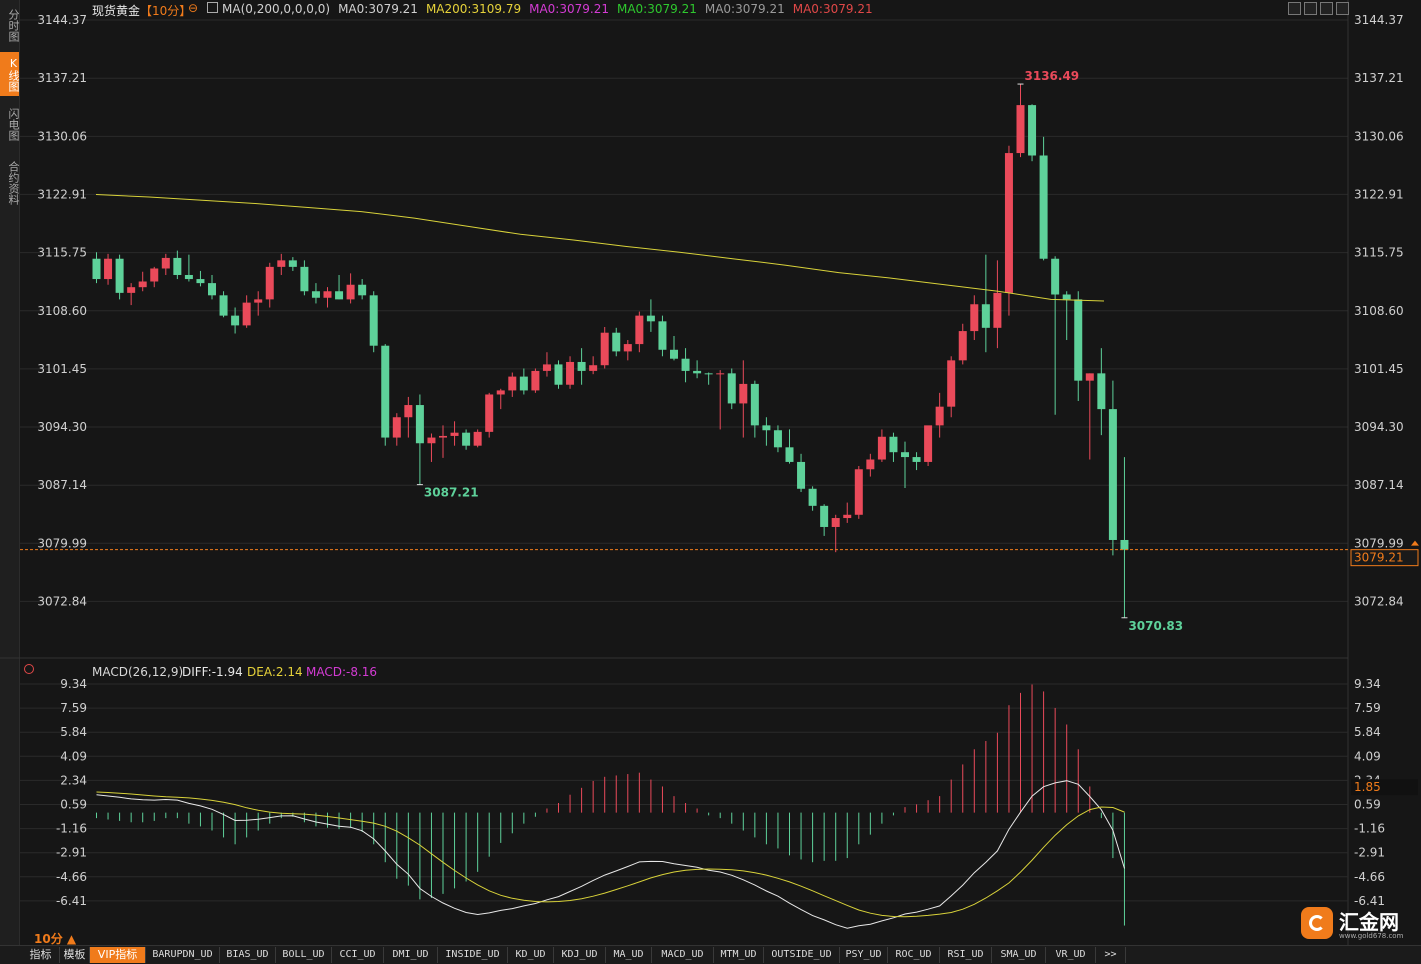  Describe the element at coordinates (1071, 955) in the screenshot. I see `bottom-tab-19: VR_UD` at that location.